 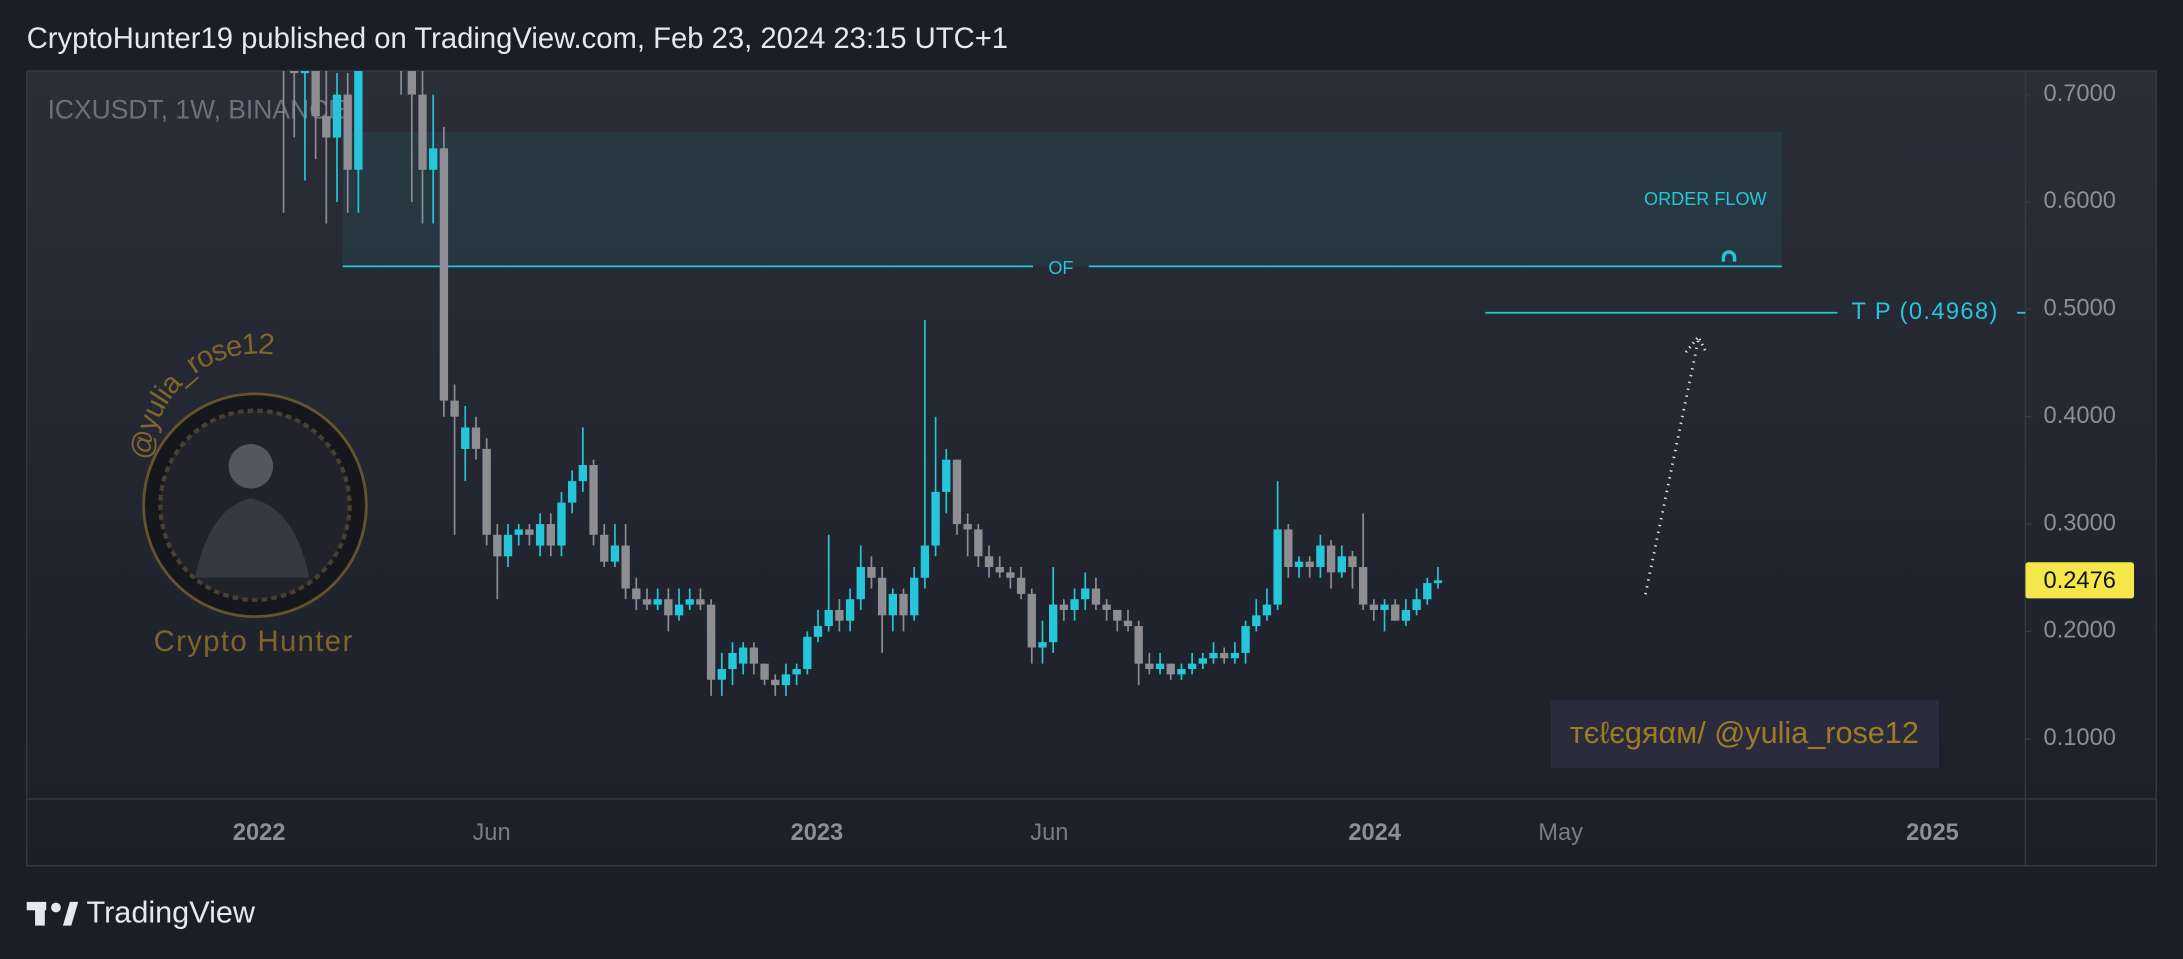 What do you see at coordinates (252, 538) in the screenshot?
I see `logo-body` at bounding box center [252, 538].